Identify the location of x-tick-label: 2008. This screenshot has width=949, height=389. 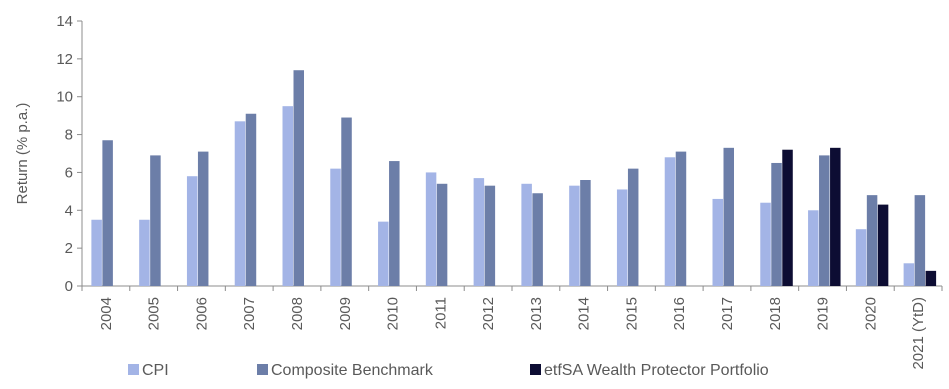
(297, 313).